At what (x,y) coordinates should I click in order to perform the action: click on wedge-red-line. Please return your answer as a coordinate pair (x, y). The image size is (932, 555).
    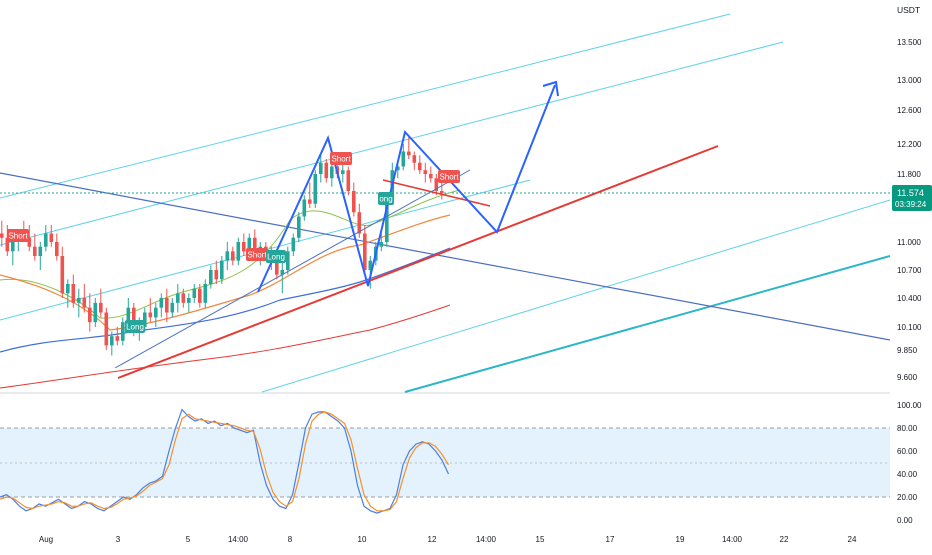
    Looking at the image, I should click on (436, 193).